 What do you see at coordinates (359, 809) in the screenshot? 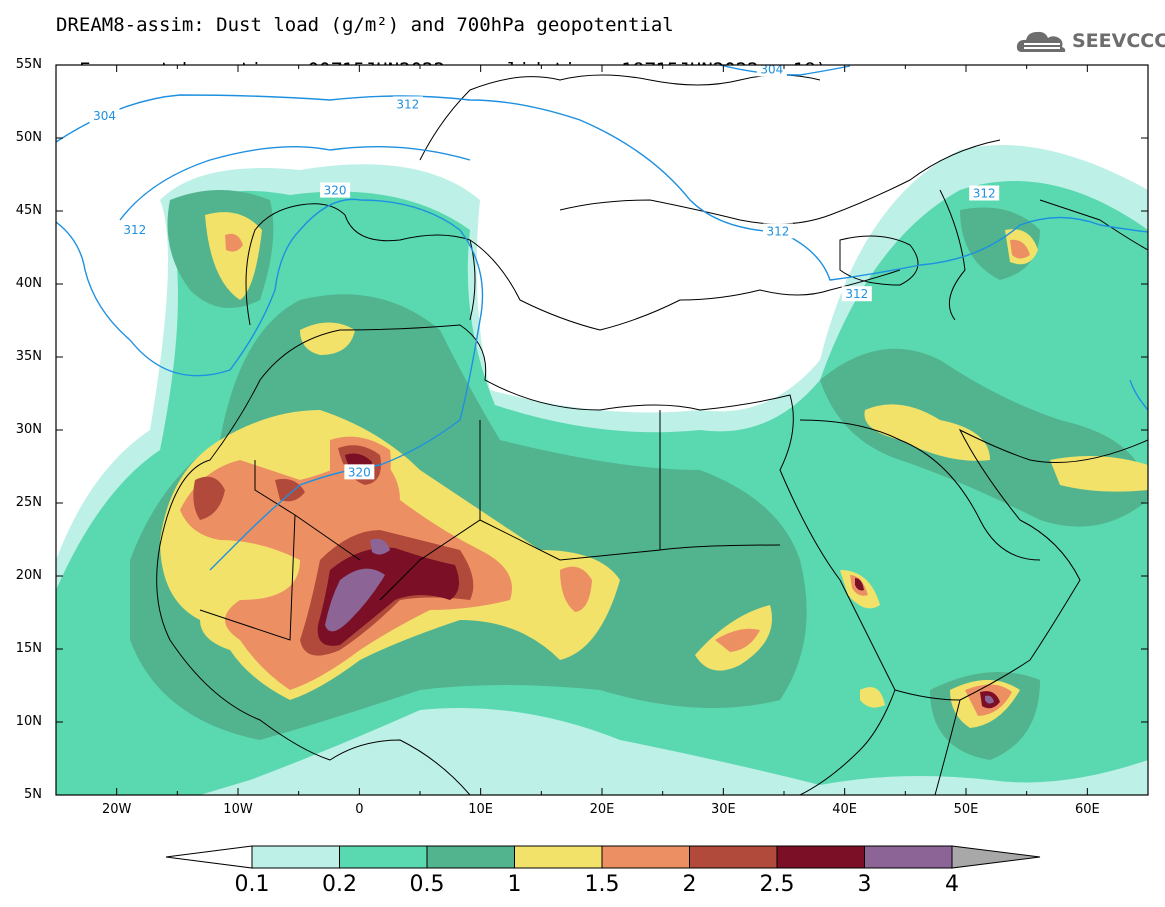
I see `x-axis-label: 0` at bounding box center [359, 809].